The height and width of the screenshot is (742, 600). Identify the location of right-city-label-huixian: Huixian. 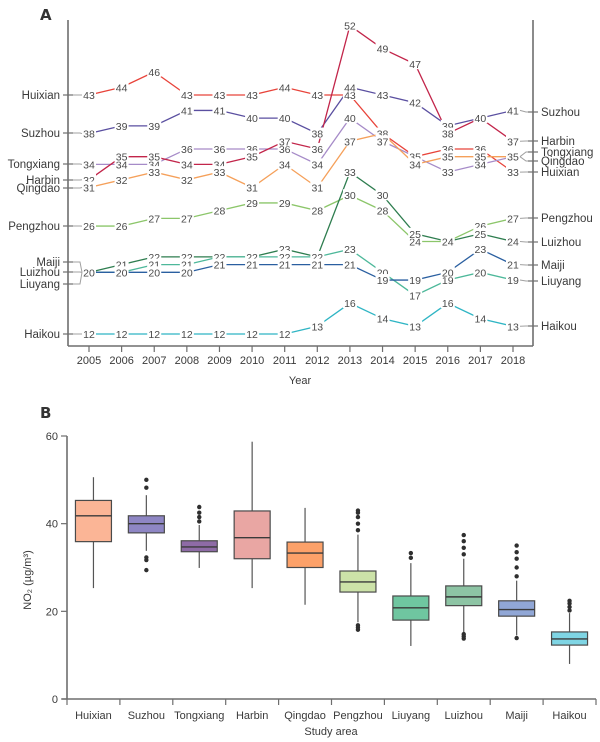
(560, 173).